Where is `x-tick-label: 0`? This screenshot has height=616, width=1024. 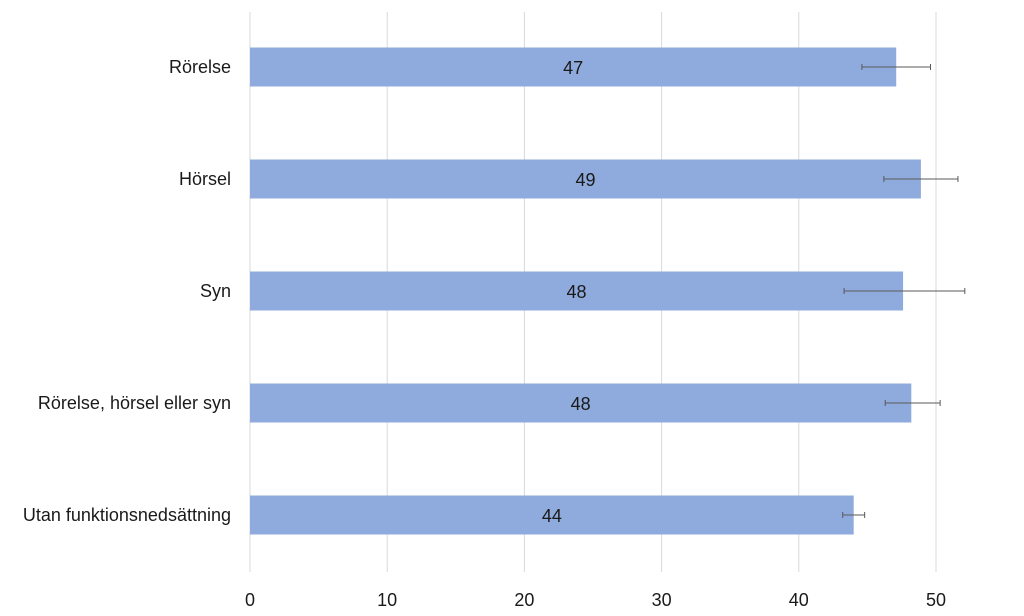 x-tick-label: 0 is located at coordinates (250, 600).